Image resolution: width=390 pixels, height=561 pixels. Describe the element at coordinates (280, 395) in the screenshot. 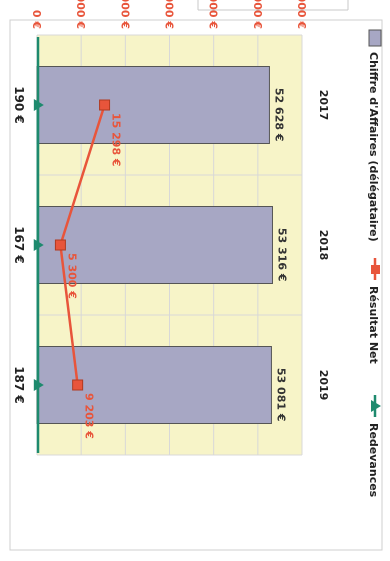

I see `bar-data-label: 53 081 €` at that location.